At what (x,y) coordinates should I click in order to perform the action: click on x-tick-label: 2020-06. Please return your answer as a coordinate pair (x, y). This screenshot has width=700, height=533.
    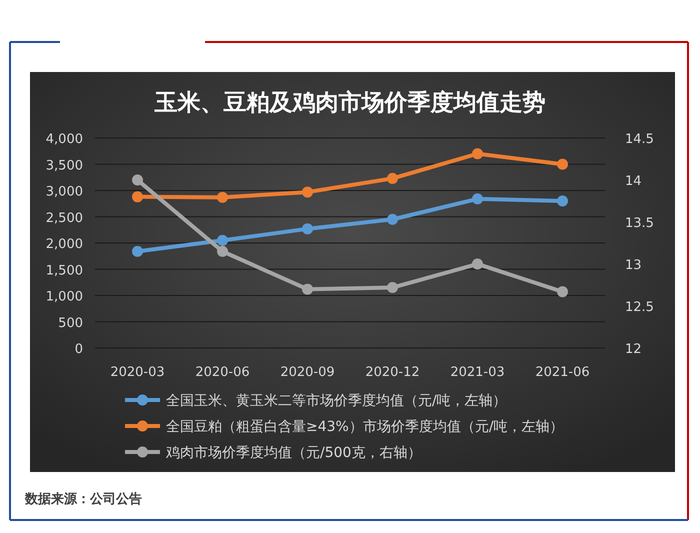
    Looking at the image, I should click on (222, 372).